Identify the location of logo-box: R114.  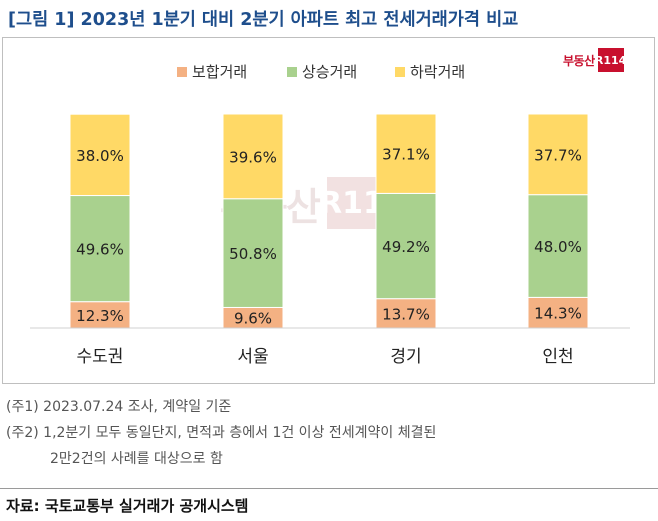
(610, 60).